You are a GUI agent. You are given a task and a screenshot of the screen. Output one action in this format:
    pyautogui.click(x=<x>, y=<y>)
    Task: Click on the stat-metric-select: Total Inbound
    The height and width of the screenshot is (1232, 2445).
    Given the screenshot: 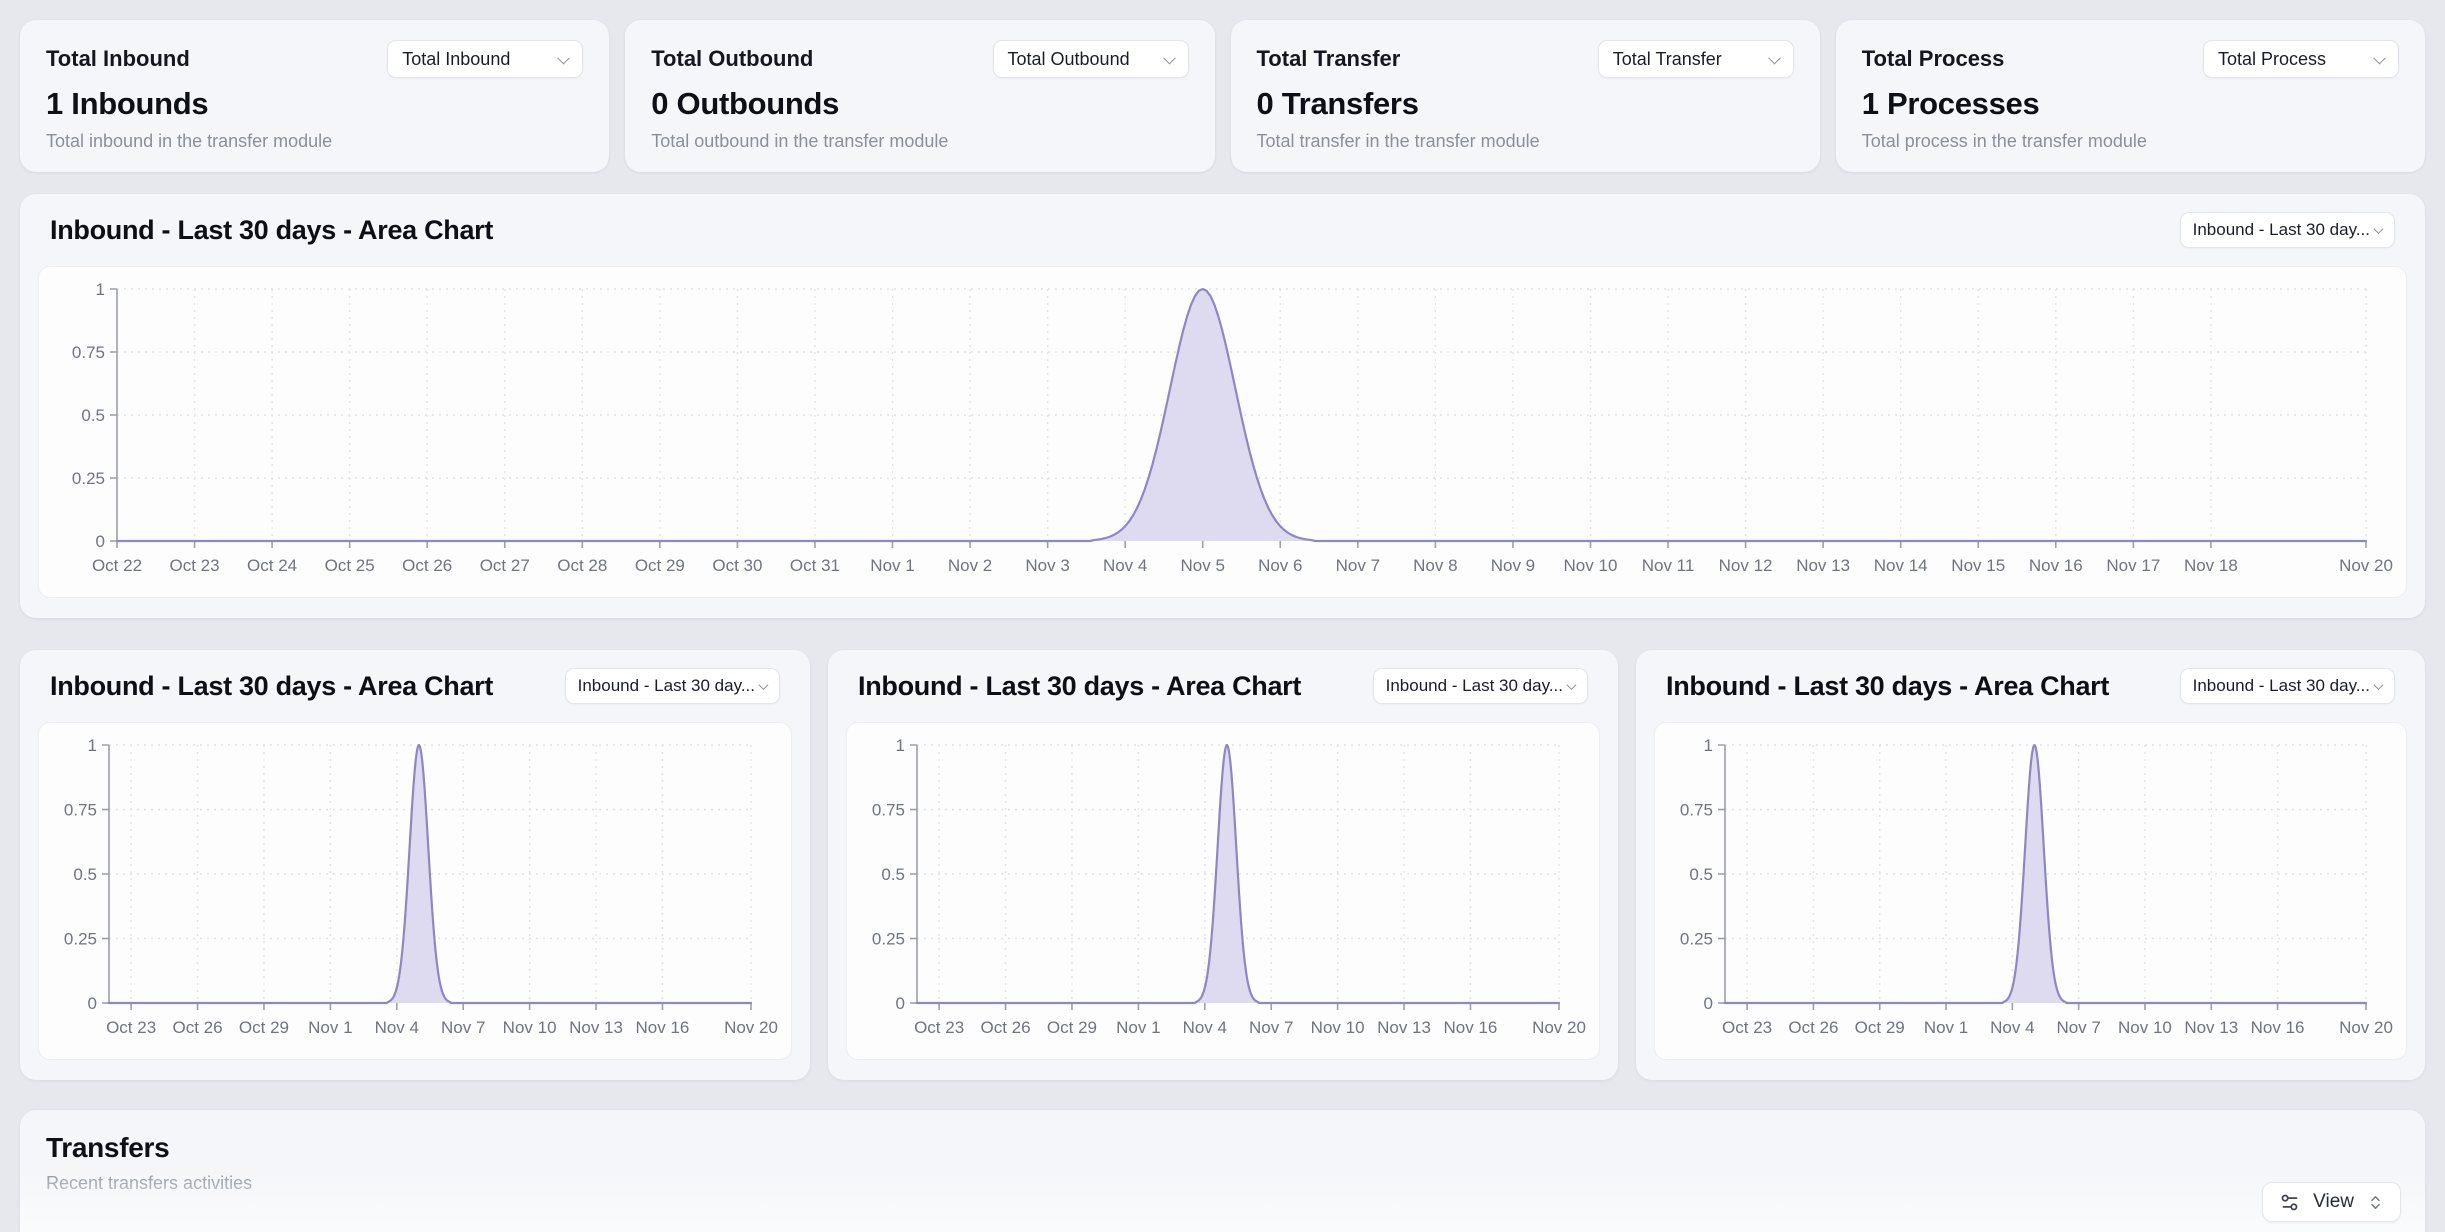 What is the action you would take?
    pyautogui.click(x=485, y=59)
    